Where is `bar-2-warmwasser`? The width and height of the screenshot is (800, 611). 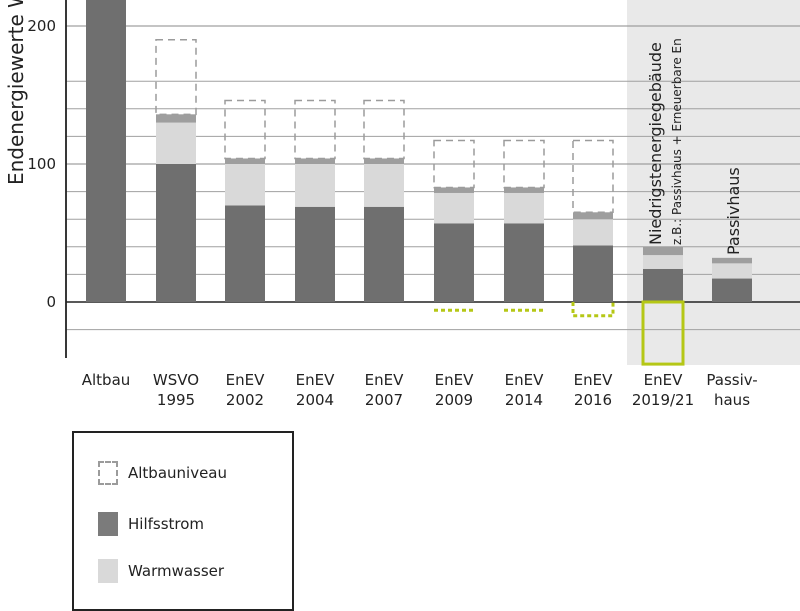
bar-2-warmwasser is located at coordinates (245, 185).